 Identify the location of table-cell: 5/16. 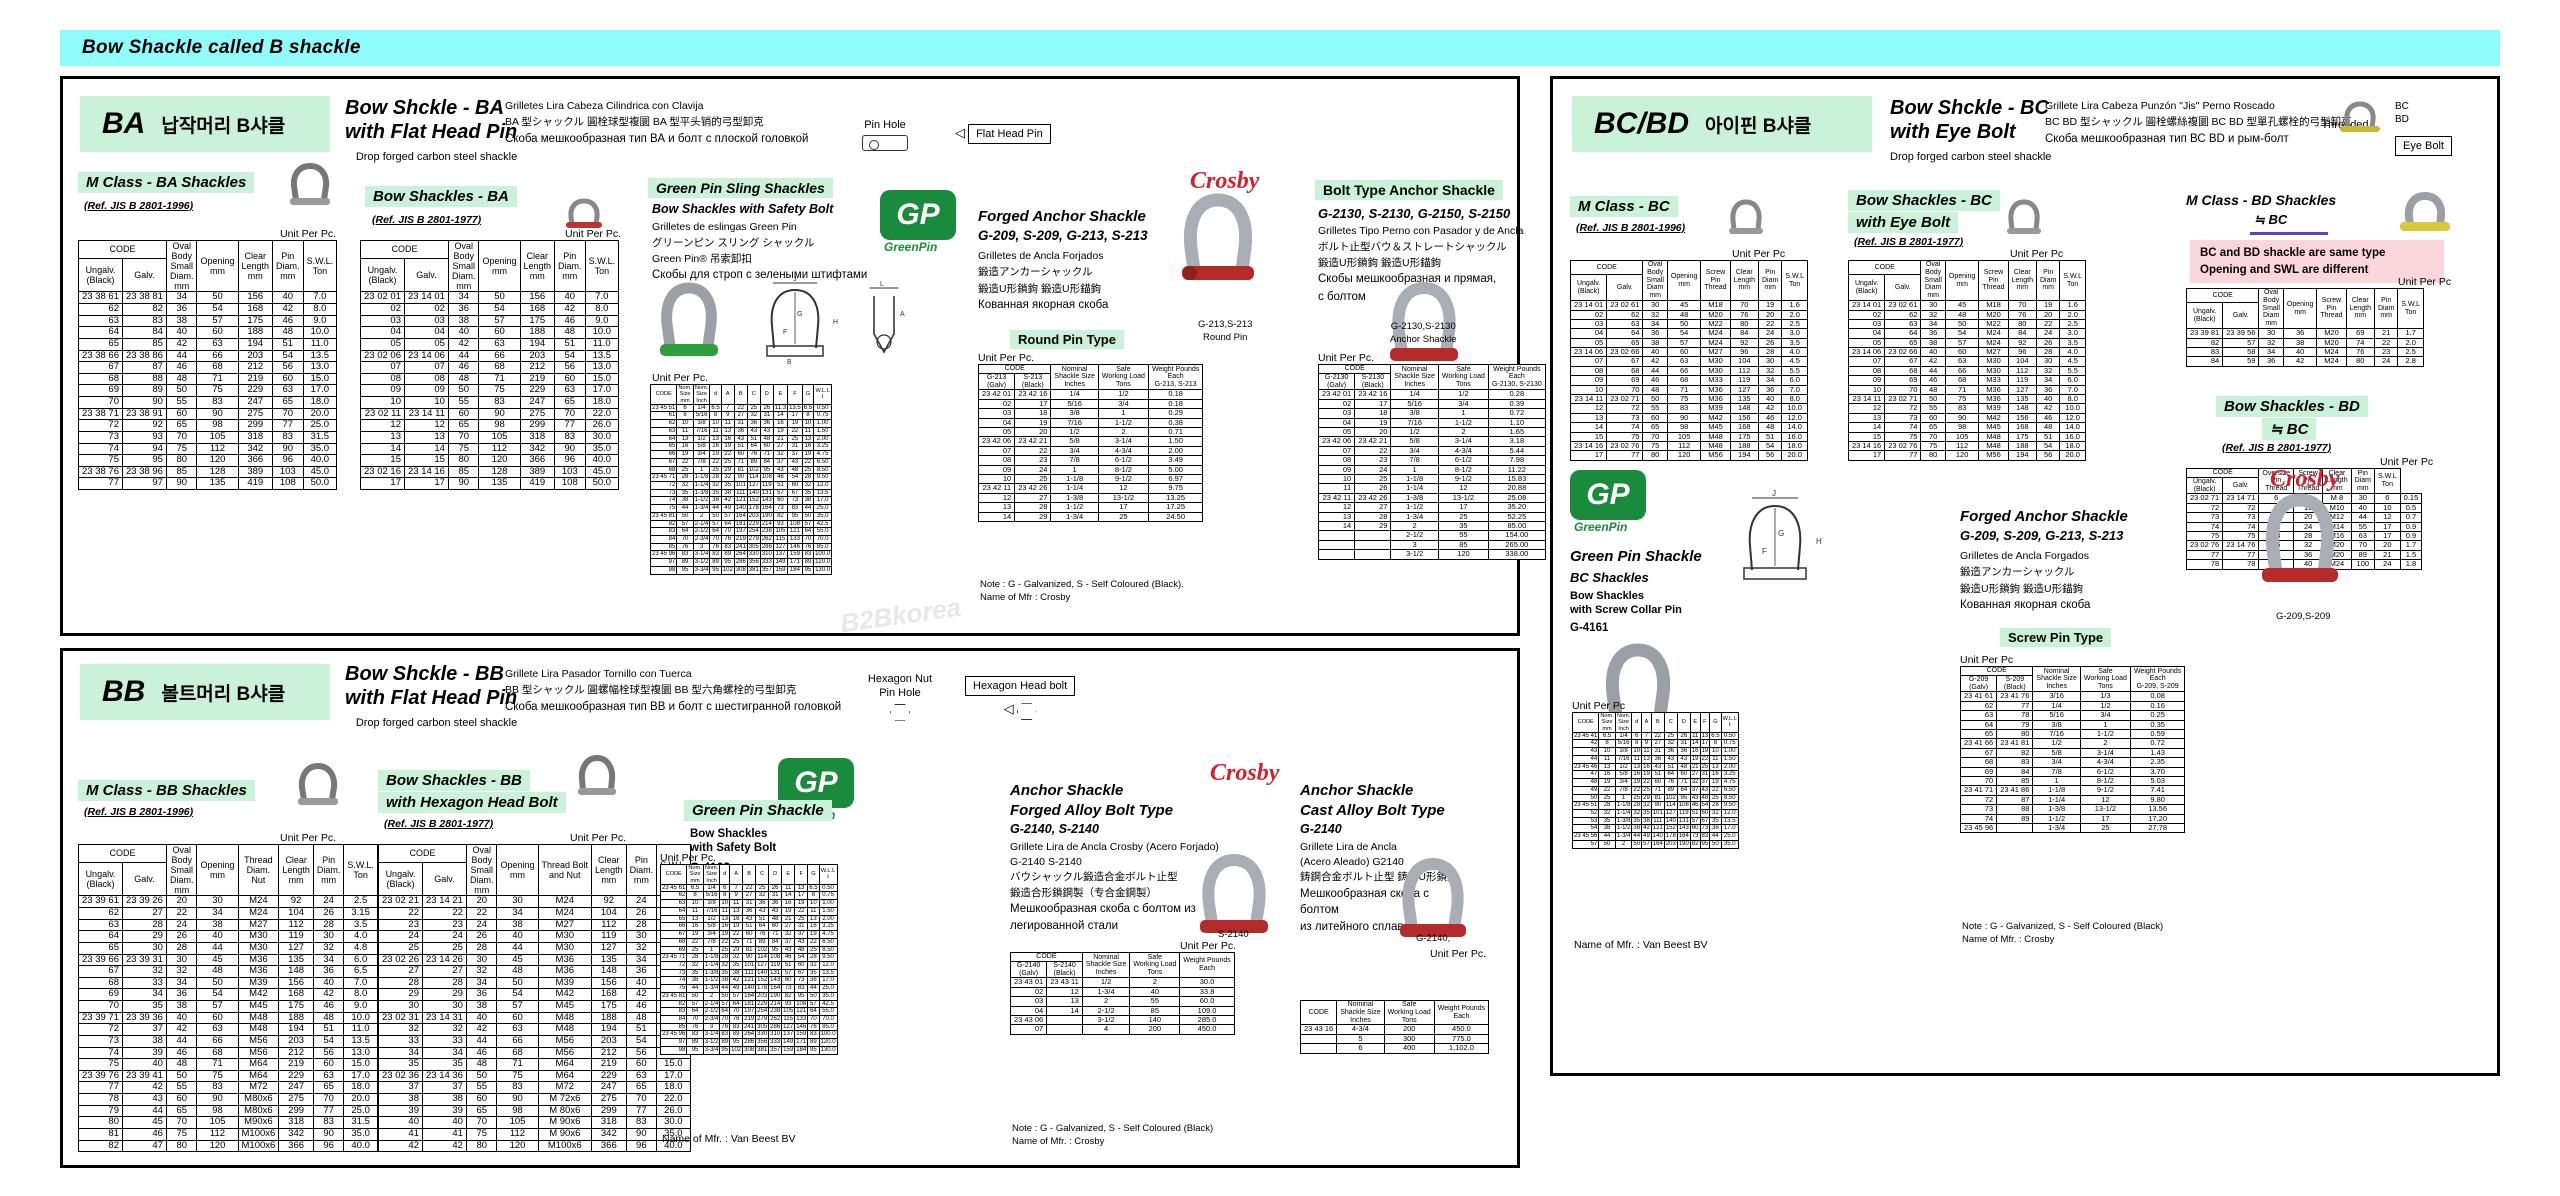
(701, 416).